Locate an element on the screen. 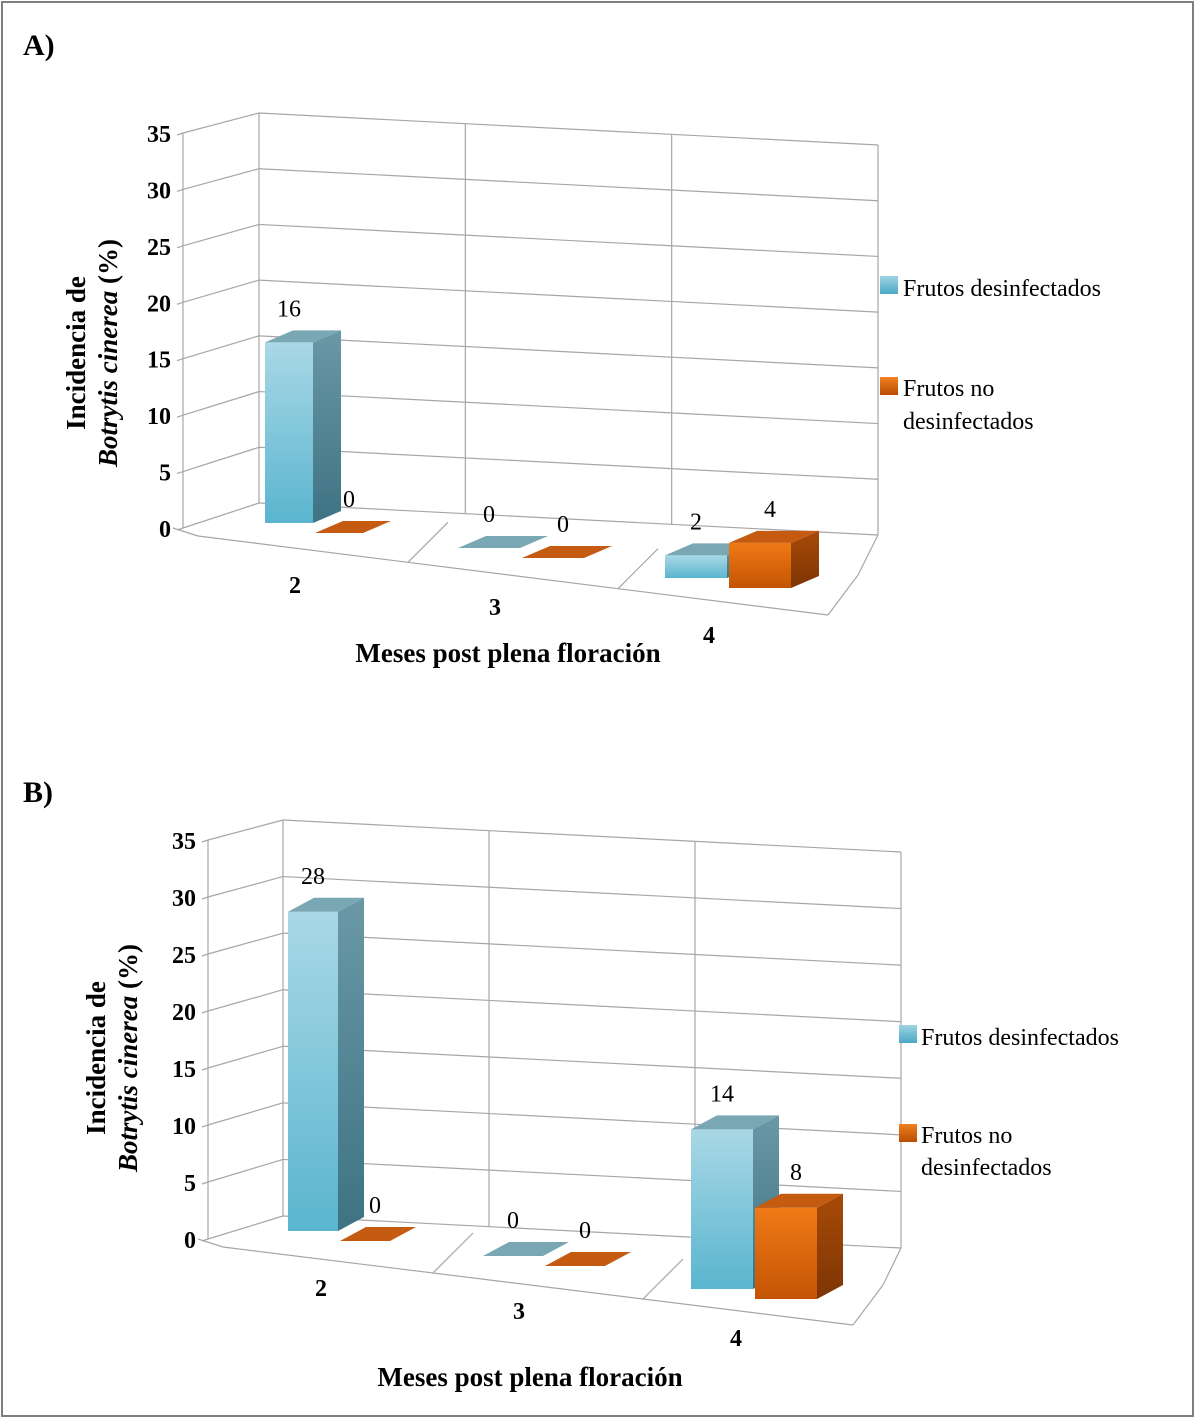 The height and width of the screenshot is (1420, 1197). data-label: 14 is located at coordinates (722, 1094).